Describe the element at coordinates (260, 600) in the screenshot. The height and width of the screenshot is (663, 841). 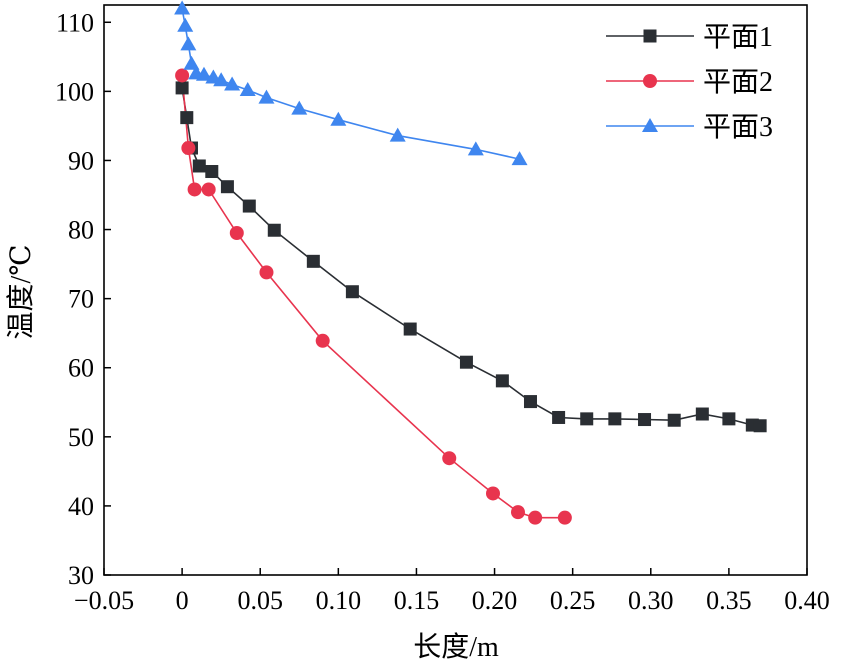
I see `x-tick-label: 0.05` at that location.